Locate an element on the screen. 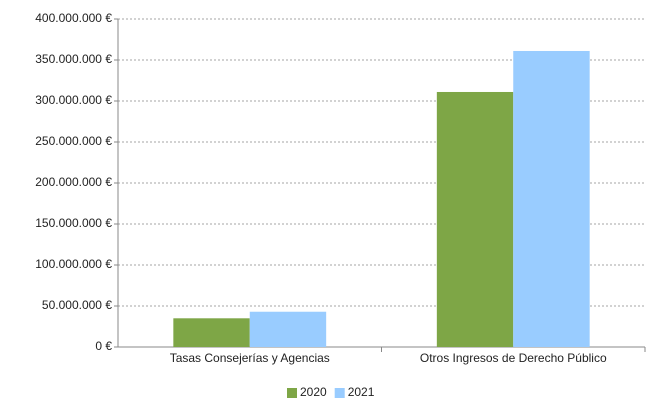 The image size is (651, 403). y-tick-label: 200.000.000 € is located at coordinates (73, 182).